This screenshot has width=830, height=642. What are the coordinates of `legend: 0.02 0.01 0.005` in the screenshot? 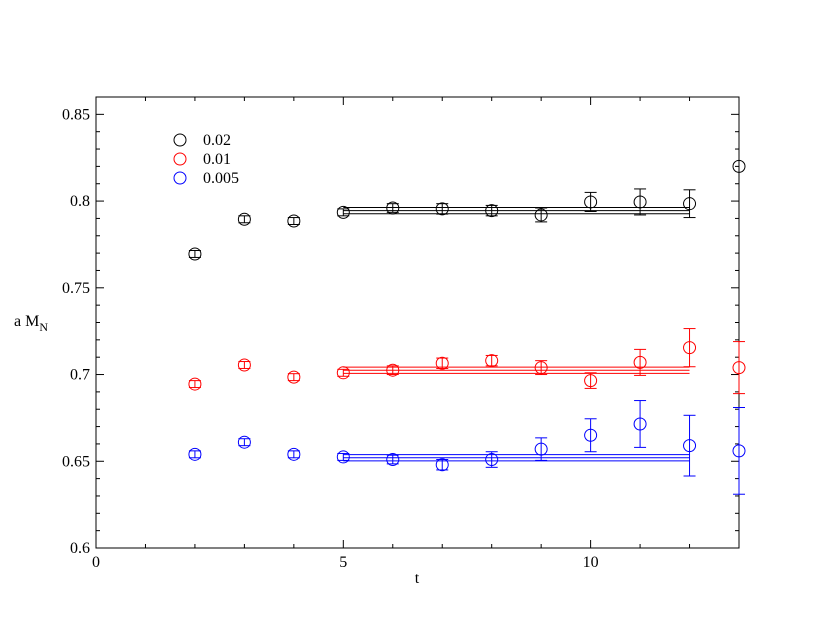 It's located at (206, 159).